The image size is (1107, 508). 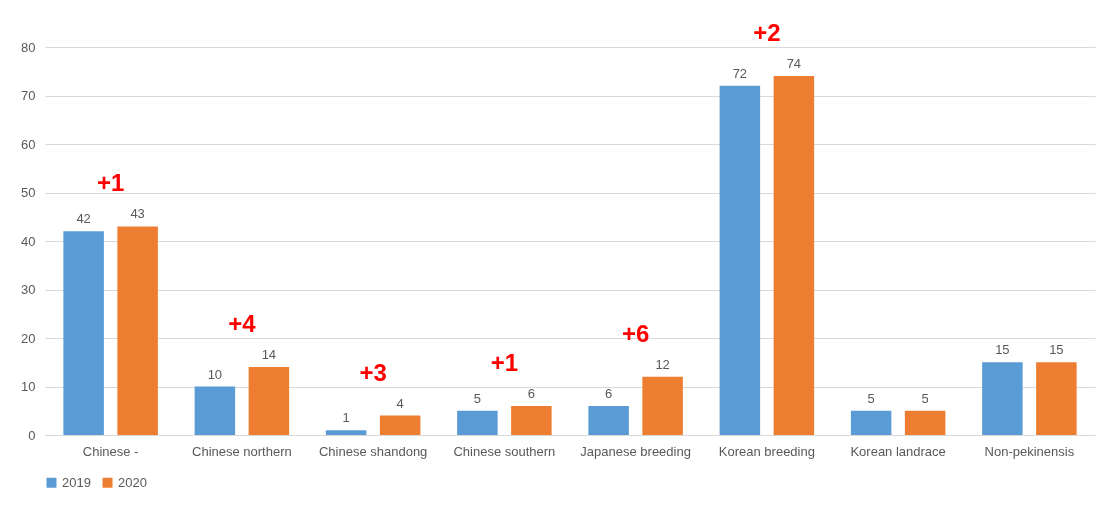 I want to click on y-tick-label: 60, so click(x=28, y=144).